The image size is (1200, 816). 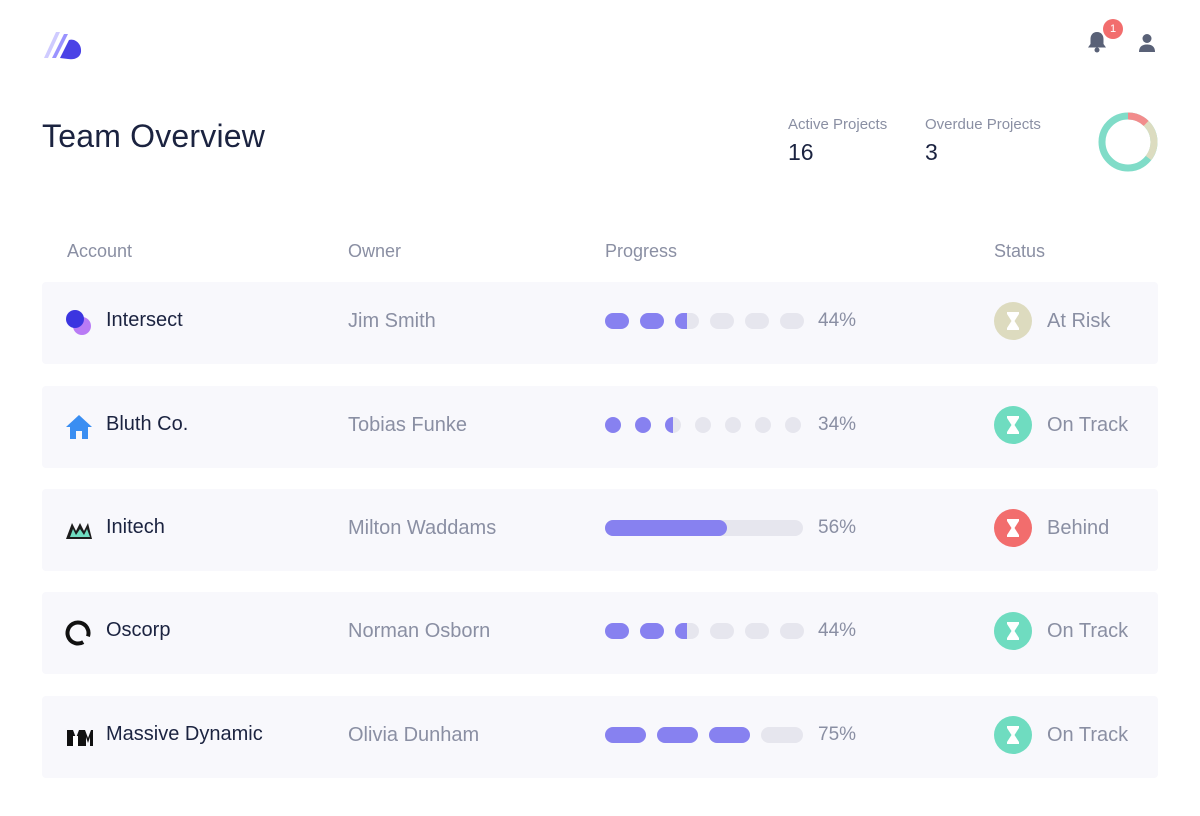 I want to click on table-row: Oscorp Norman Osborn 44% On Track, so click(x=600, y=633).